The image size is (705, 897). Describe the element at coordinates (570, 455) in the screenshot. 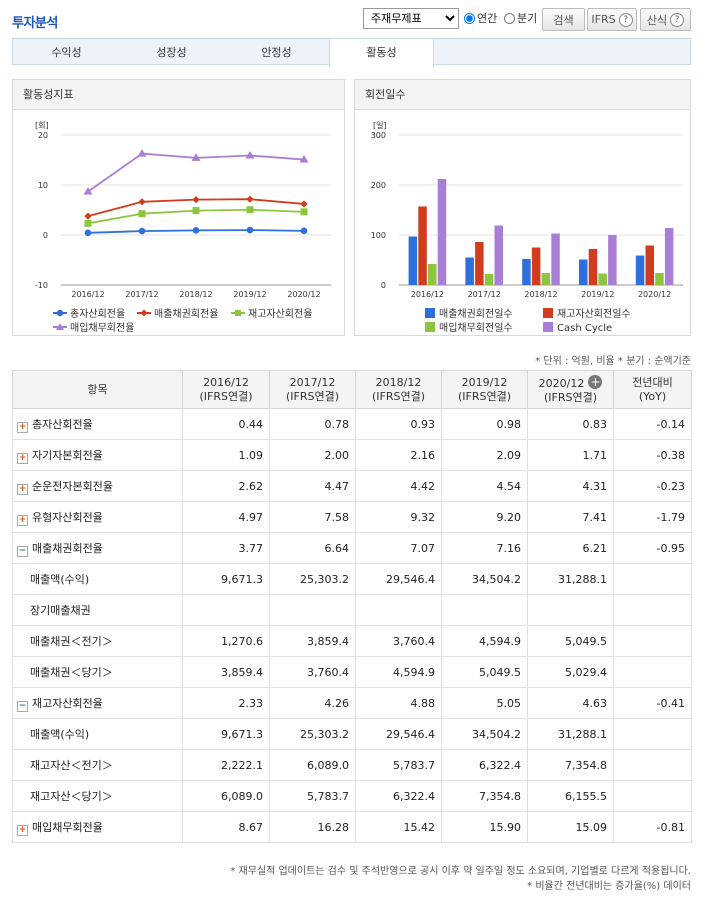

I see `value-cell: 1.71` at that location.